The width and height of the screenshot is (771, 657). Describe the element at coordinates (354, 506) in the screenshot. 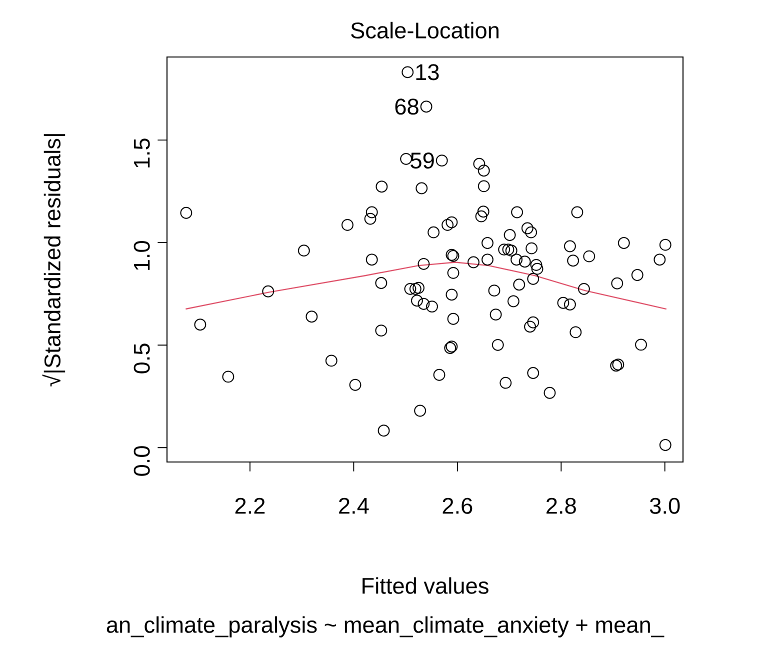

I see `x-tick-label: 2.4` at that location.